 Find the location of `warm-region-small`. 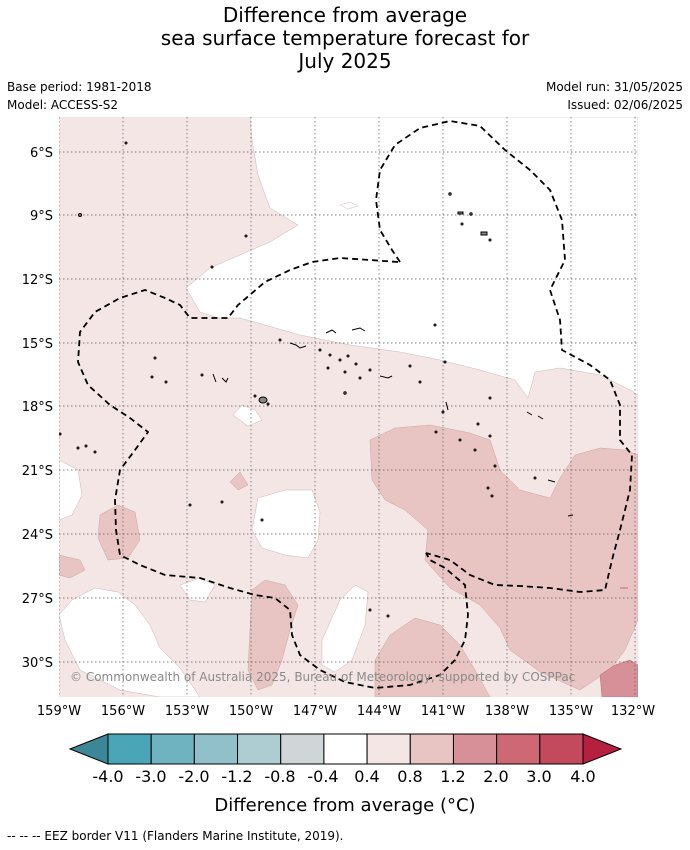

warm-region-small is located at coordinates (239, 481).